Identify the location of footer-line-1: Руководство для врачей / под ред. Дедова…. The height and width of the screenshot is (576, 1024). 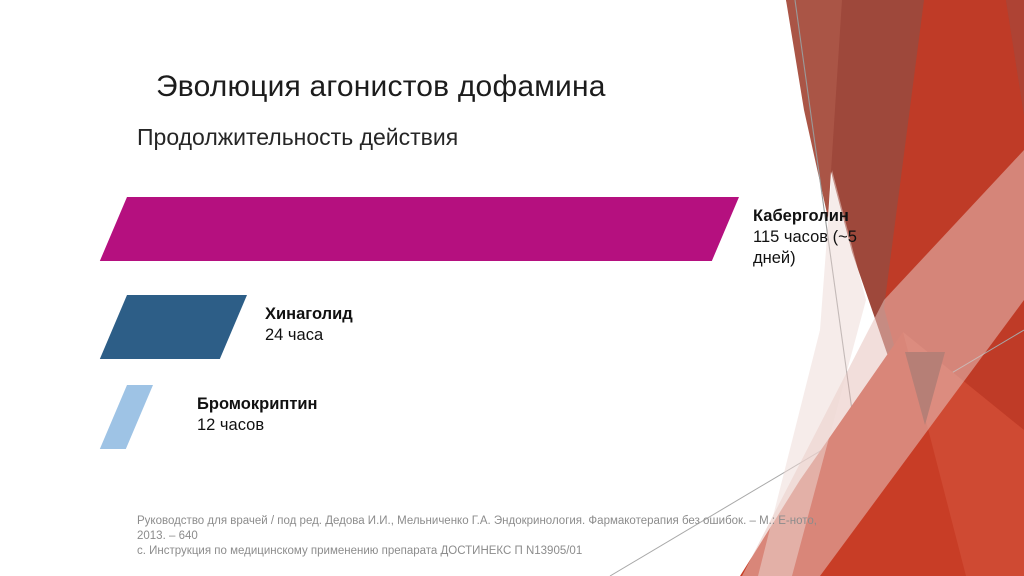
(477, 528).